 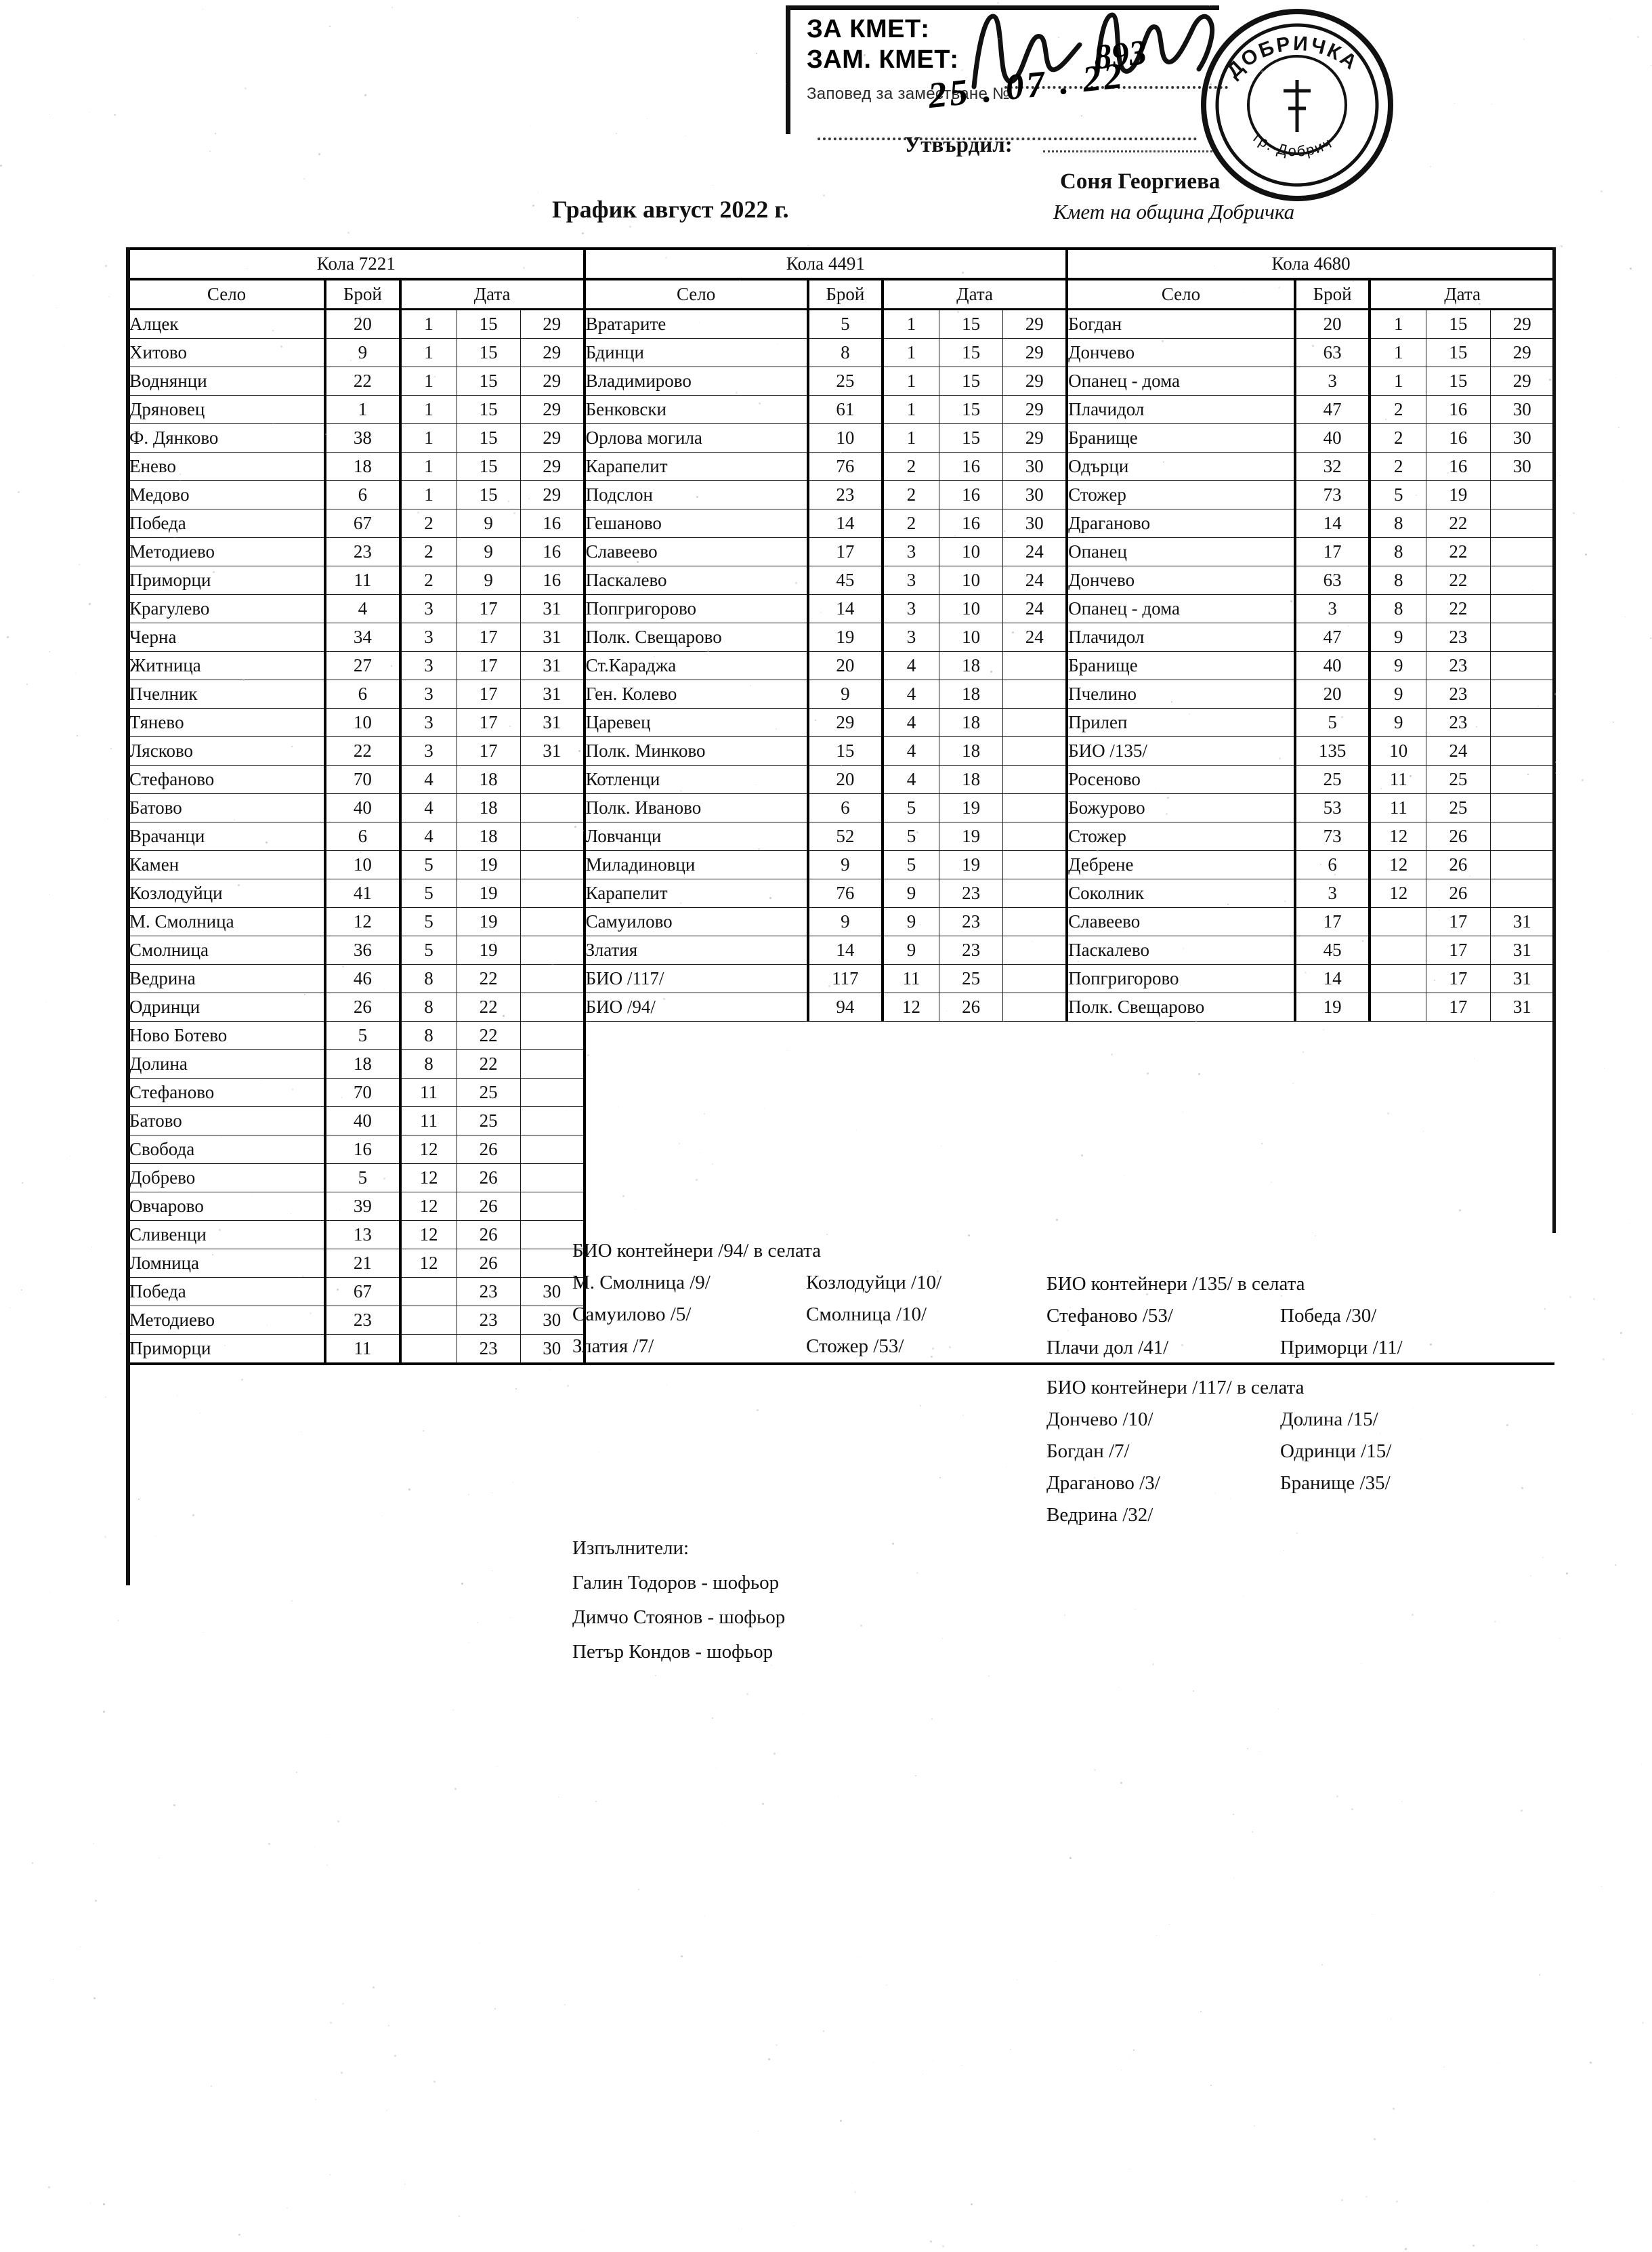 I want to click on village-name: Батово, so click(x=227, y=807).